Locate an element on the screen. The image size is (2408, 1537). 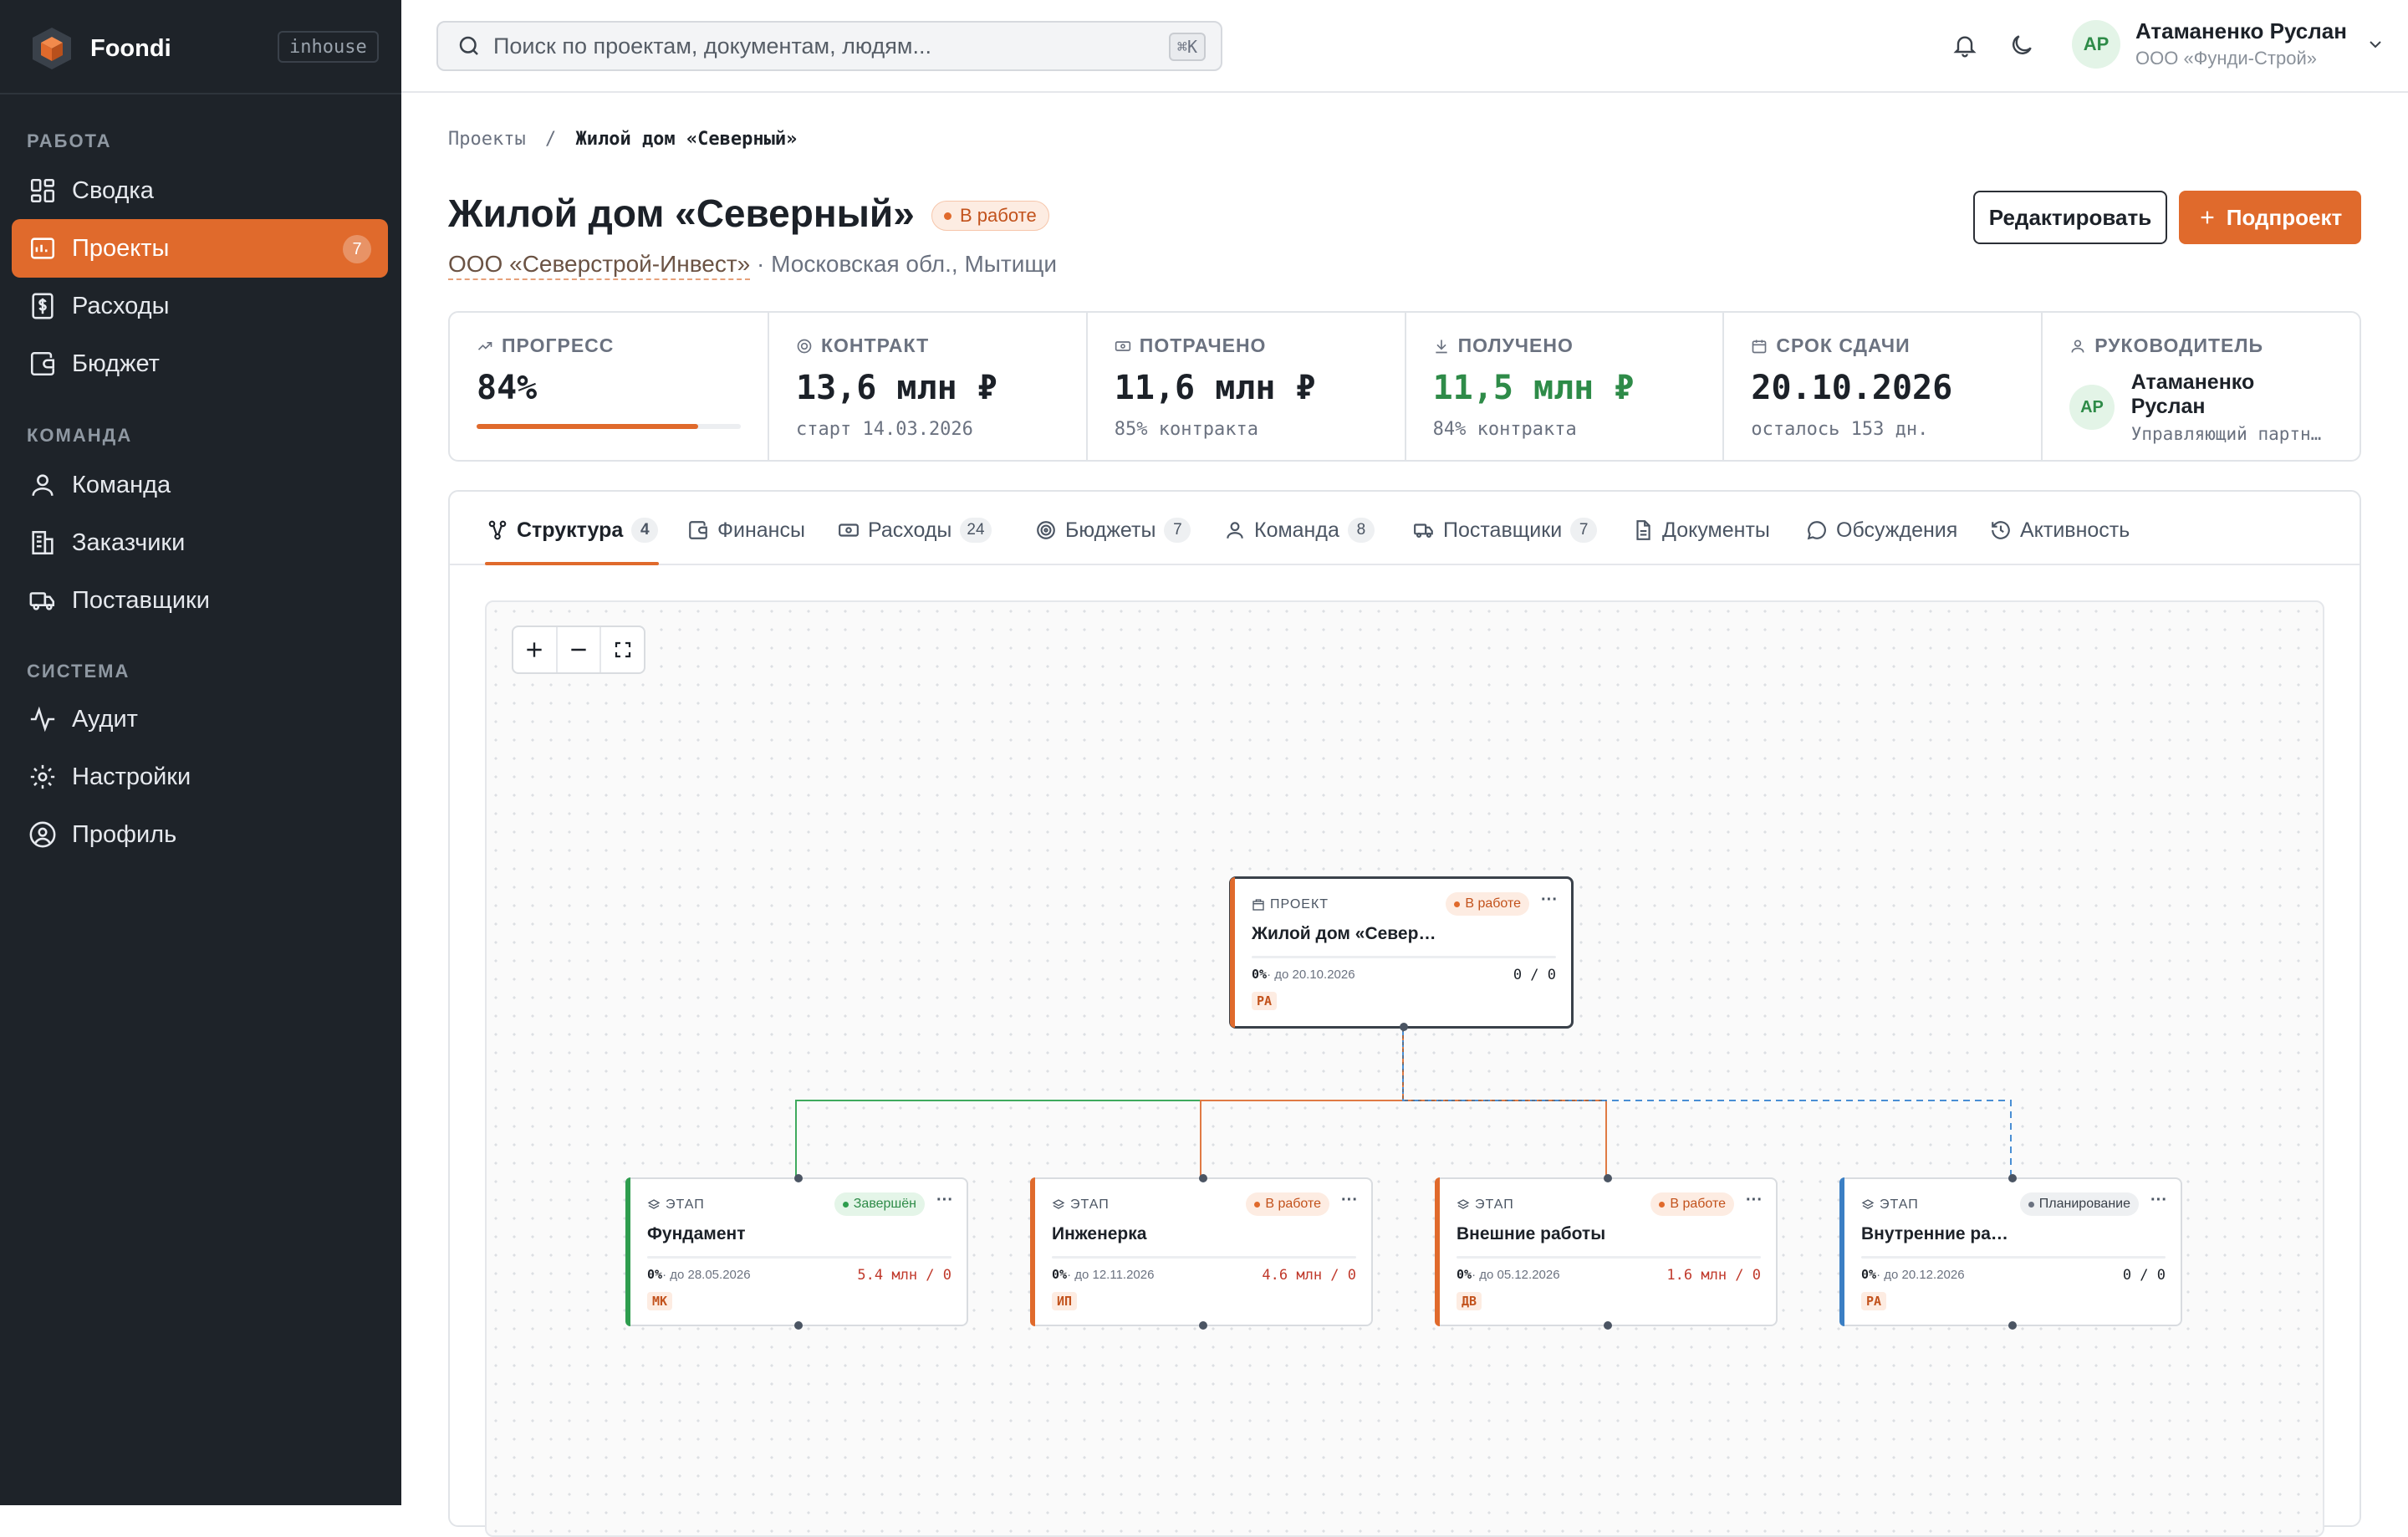
node-port is located at coordinates (1608, 1325).